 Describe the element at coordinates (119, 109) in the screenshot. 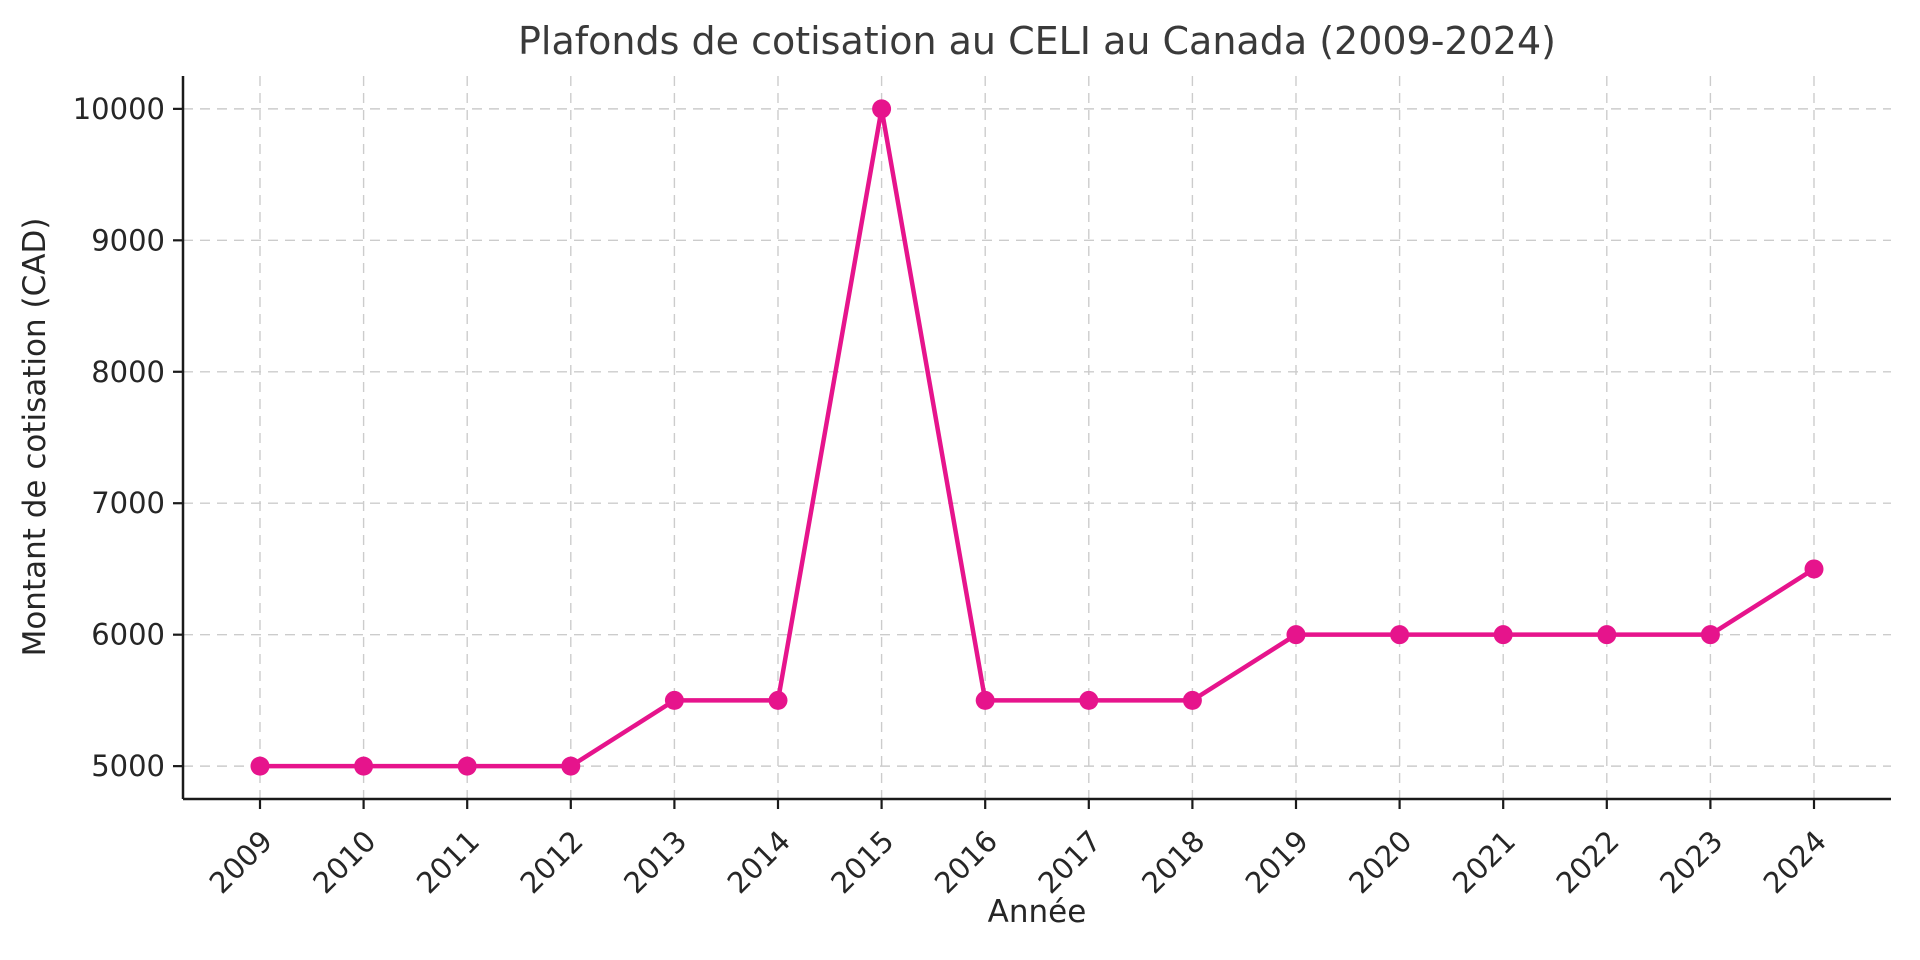

I see `y-tick-label: 10000` at that location.